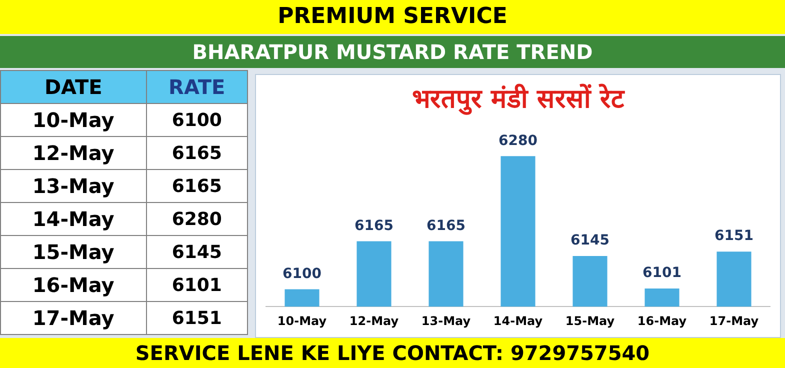  Describe the element at coordinates (518, 321) in the screenshot. I see `x-tick-label: 14-May` at that location.